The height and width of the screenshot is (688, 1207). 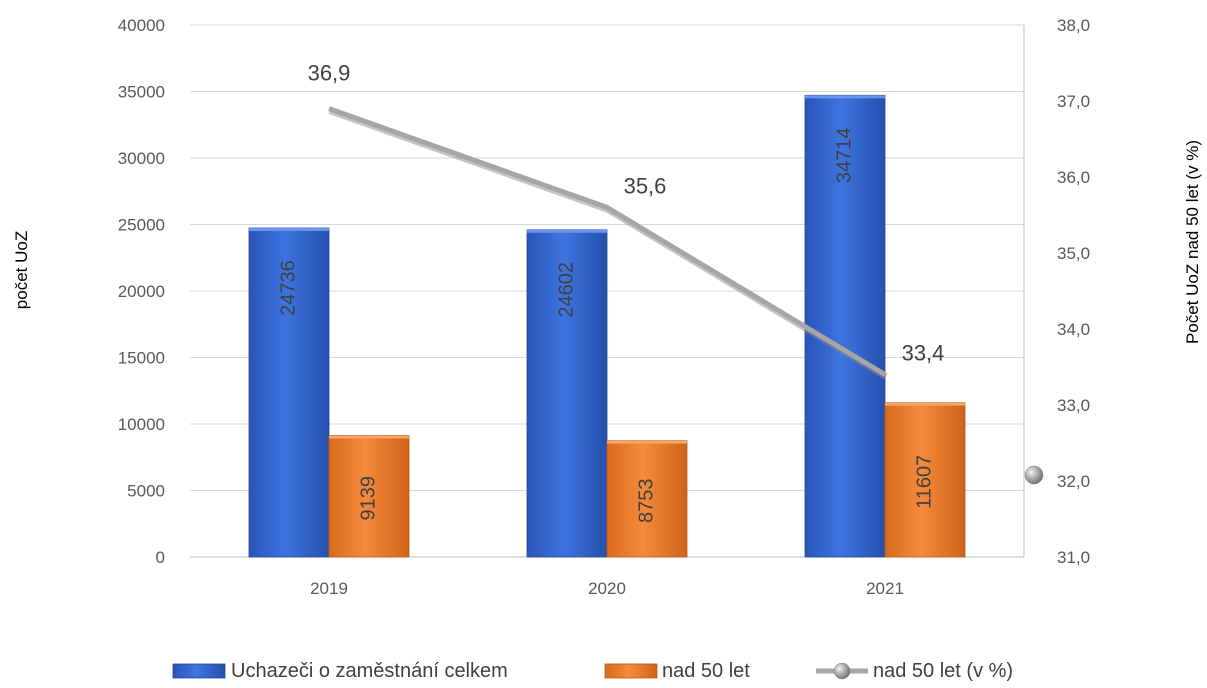 What do you see at coordinates (885, 588) in the screenshot?
I see `x-tick-label: 2021` at bounding box center [885, 588].